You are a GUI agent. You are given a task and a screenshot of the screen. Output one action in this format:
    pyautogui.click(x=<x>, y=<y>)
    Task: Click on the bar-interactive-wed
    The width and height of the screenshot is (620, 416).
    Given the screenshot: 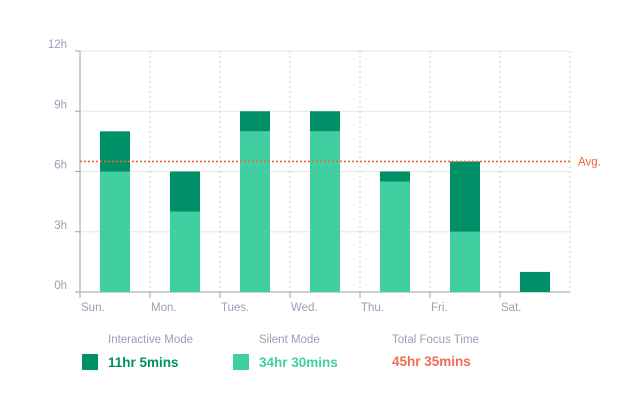 What is the action you would take?
    pyautogui.click(x=325, y=121)
    